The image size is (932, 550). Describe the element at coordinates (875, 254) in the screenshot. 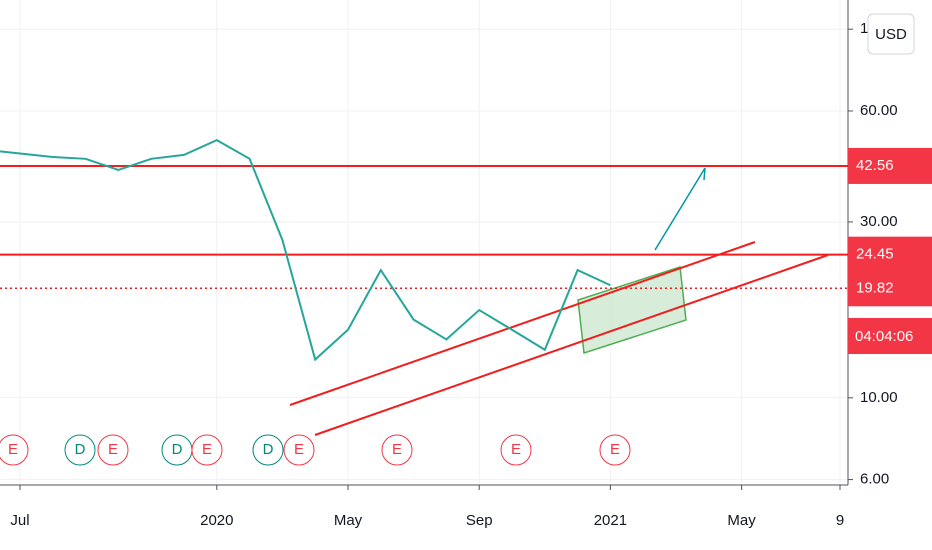

I see `price-level-label: 24.45` at that location.